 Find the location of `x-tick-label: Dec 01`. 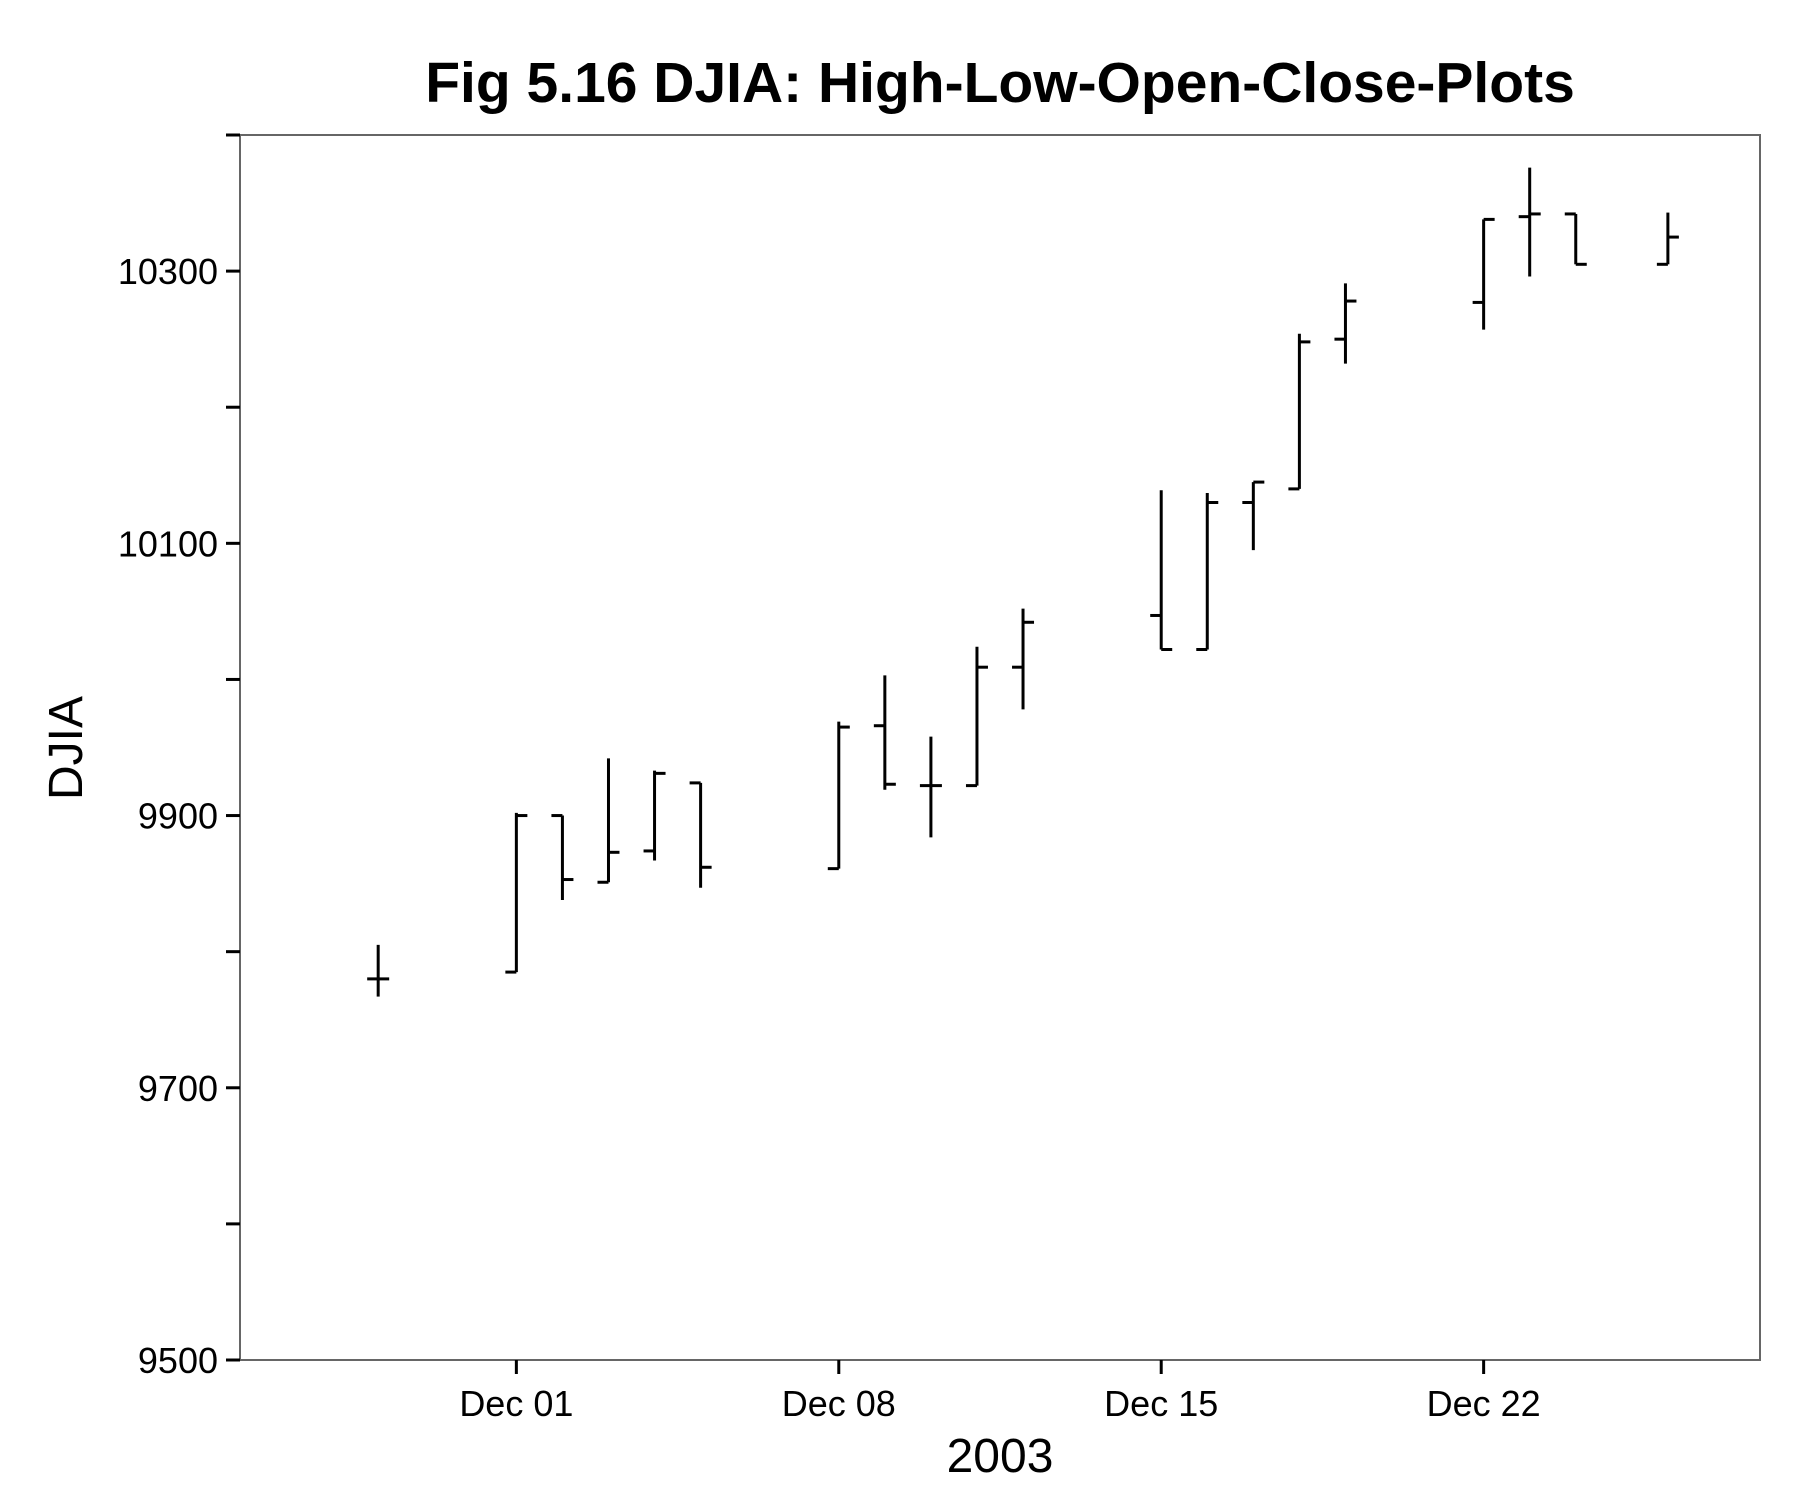

x-tick-label: Dec 01 is located at coordinates (516, 1403).